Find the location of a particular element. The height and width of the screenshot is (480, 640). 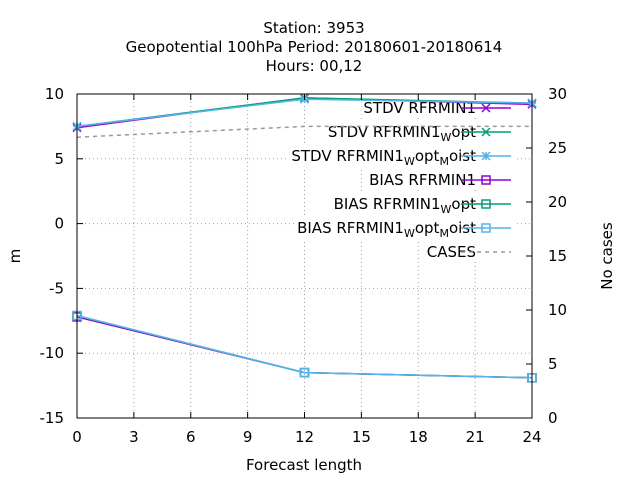

legend-label-bias2: BIAS RFRMIN1Wopt is located at coordinates (405, 205).